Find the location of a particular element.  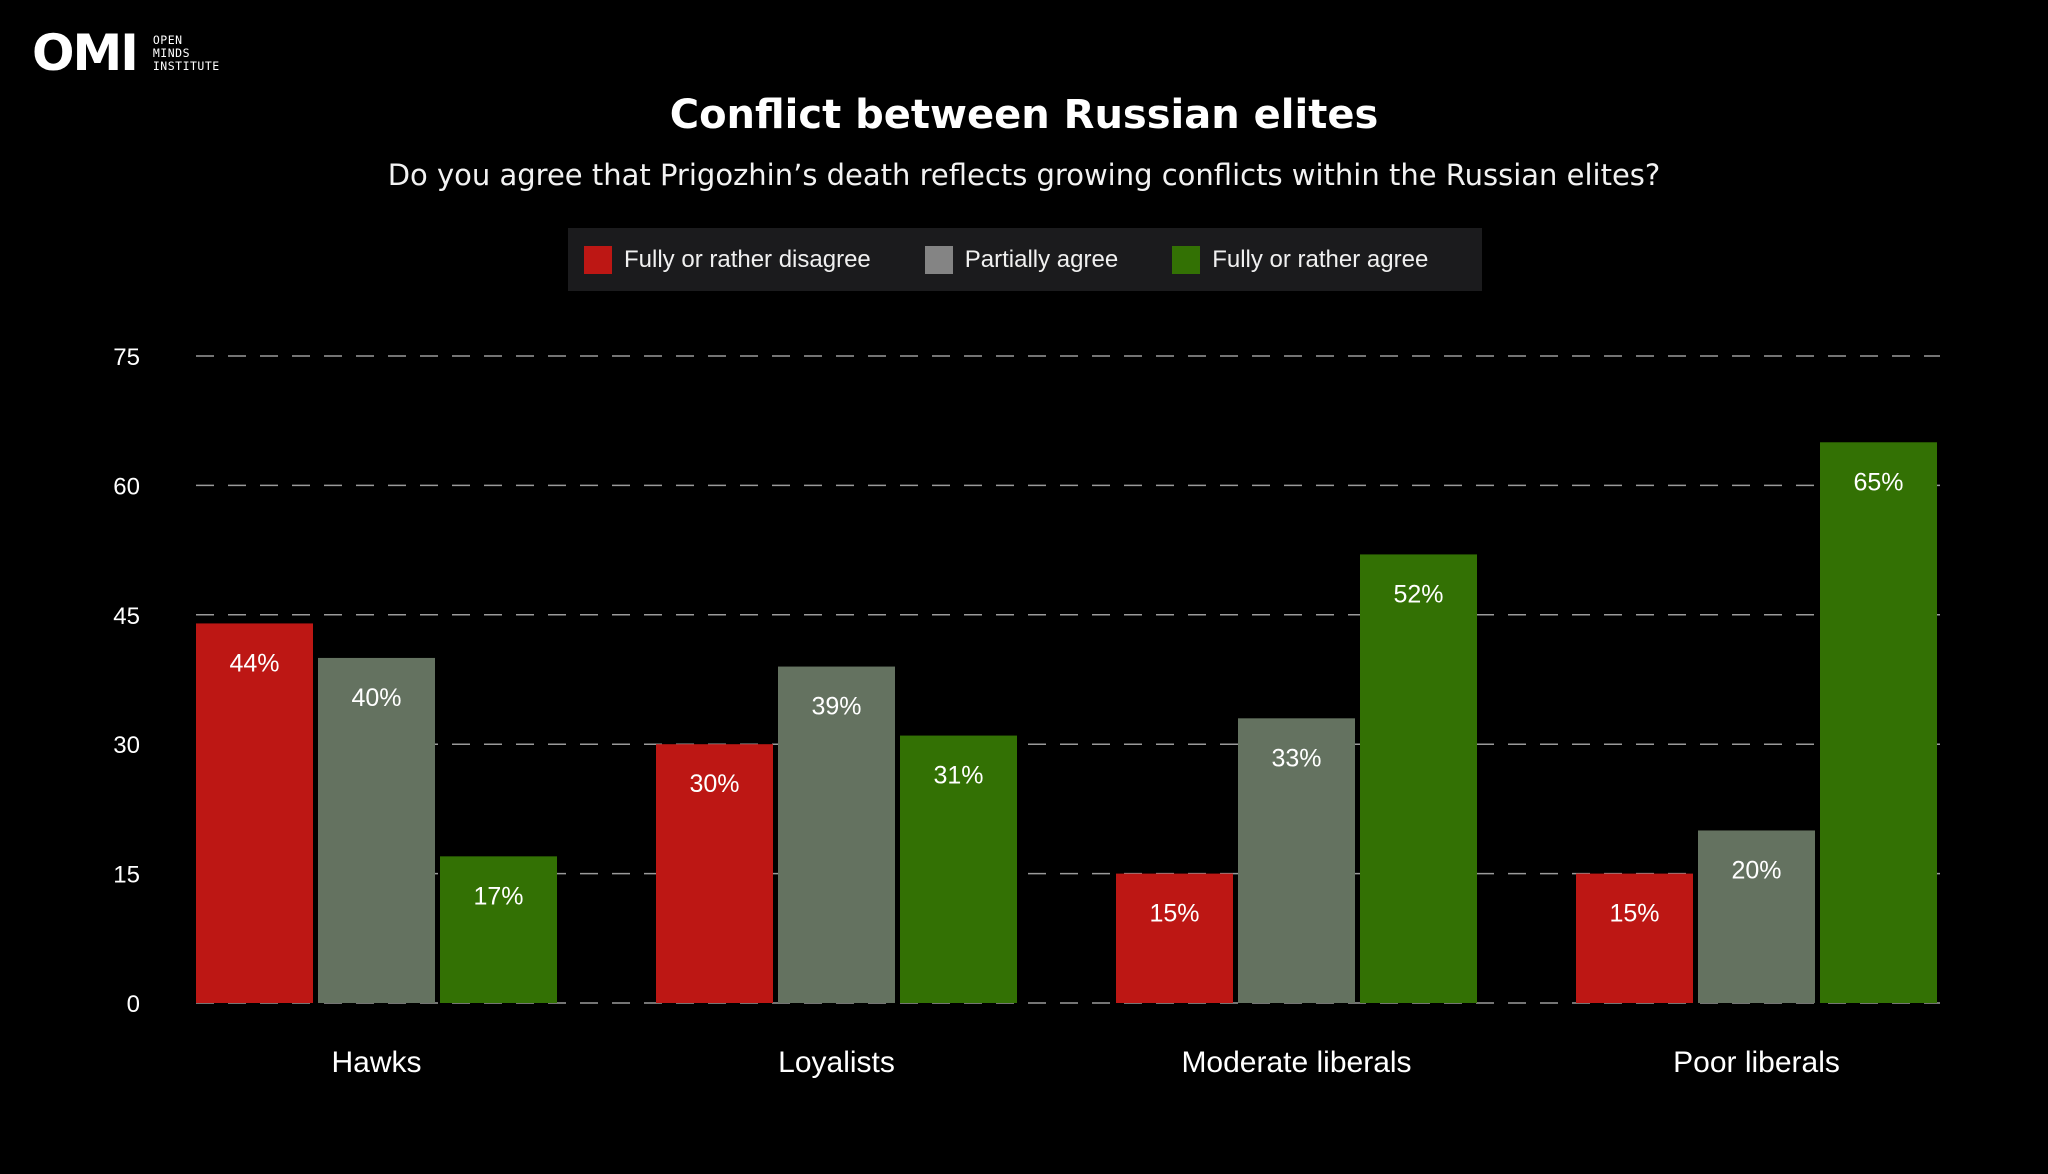

bar-loyalists-partial is located at coordinates (836, 834).